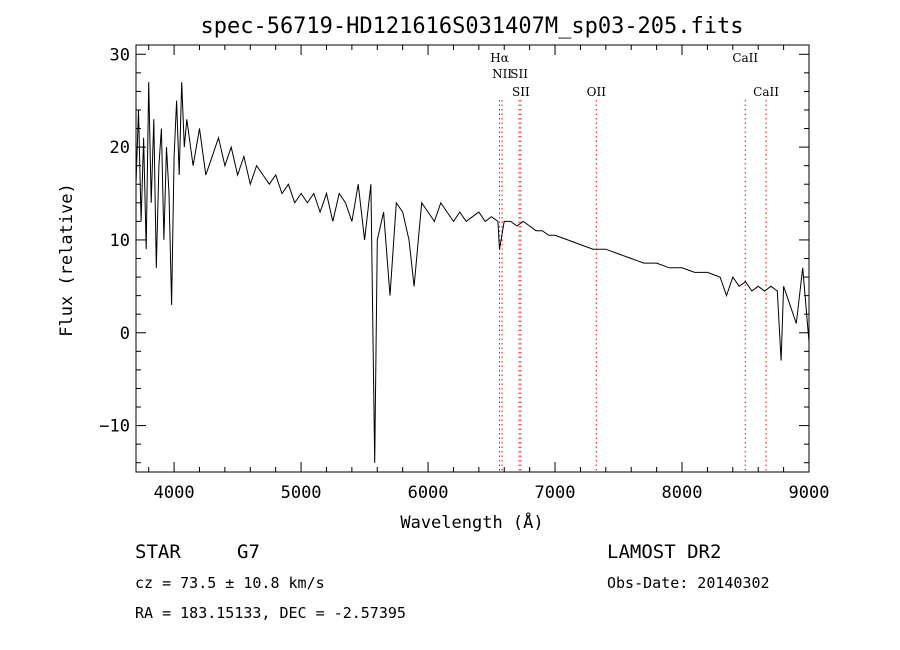 The image size is (900, 650). What do you see at coordinates (120, 241) in the screenshot?
I see `y-tick-label: 10` at bounding box center [120, 241].